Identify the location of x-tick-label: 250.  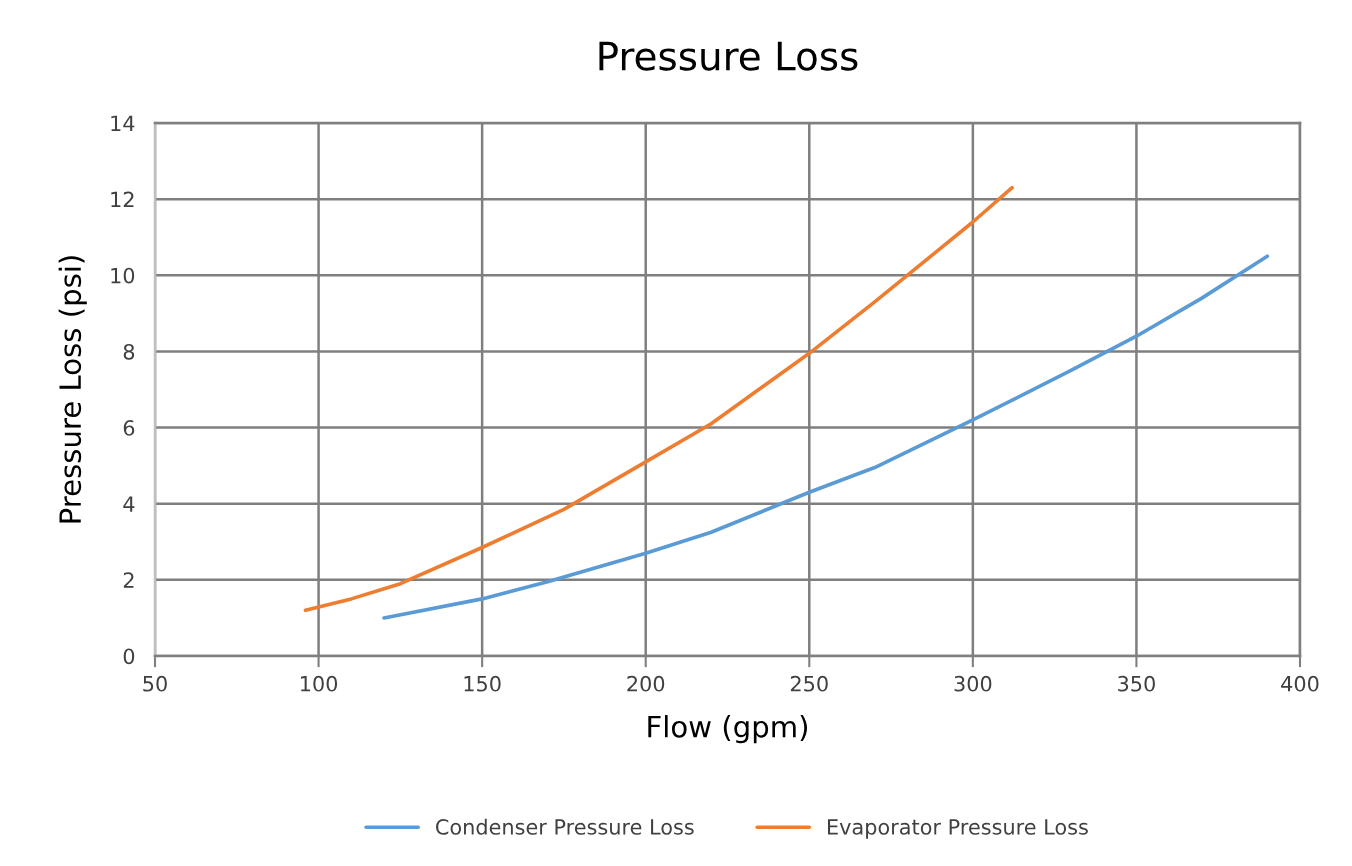
(809, 683).